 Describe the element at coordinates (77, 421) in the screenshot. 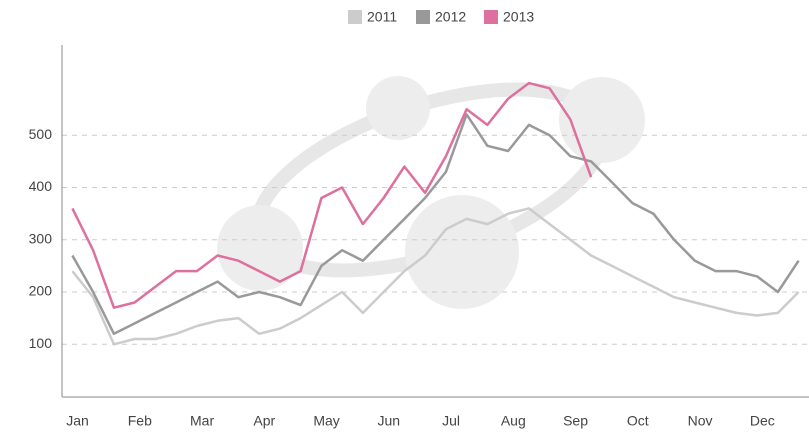

I see `x-tick-label: Jan` at that location.